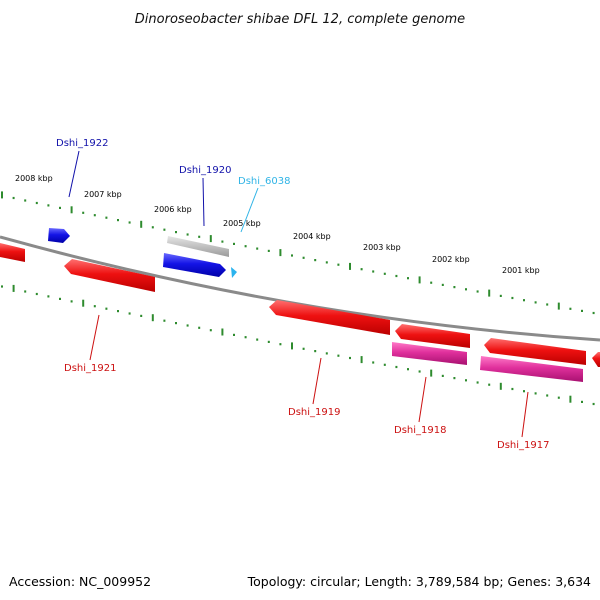  What do you see at coordinates (329, 317) in the screenshot?
I see `gene-dshi-1919-arrow` at bounding box center [329, 317].